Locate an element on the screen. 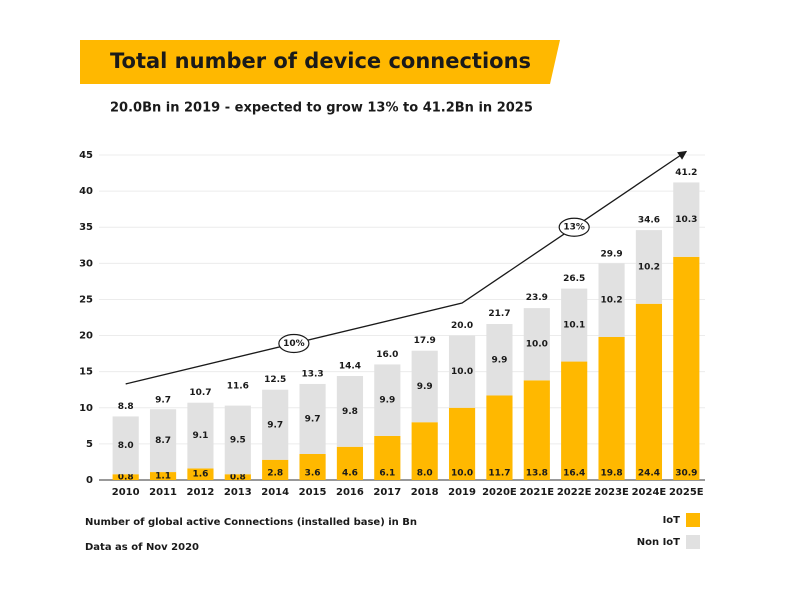 The image size is (800, 600). y-tick-label: 0 is located at coordinates (89, 480).